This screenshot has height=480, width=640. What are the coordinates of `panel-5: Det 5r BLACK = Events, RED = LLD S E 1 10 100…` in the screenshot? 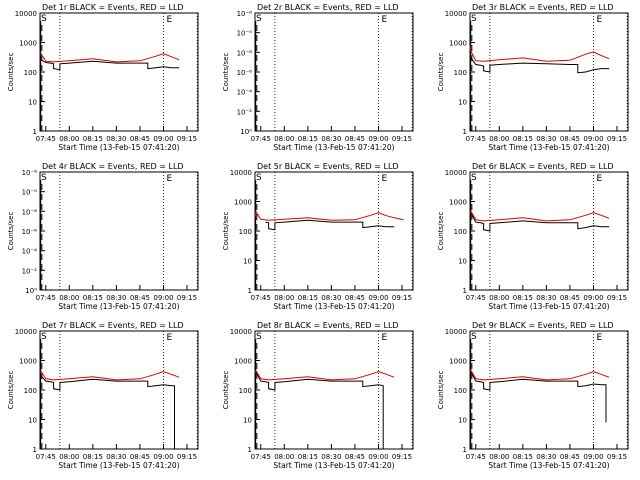 It's located at (318, 236).